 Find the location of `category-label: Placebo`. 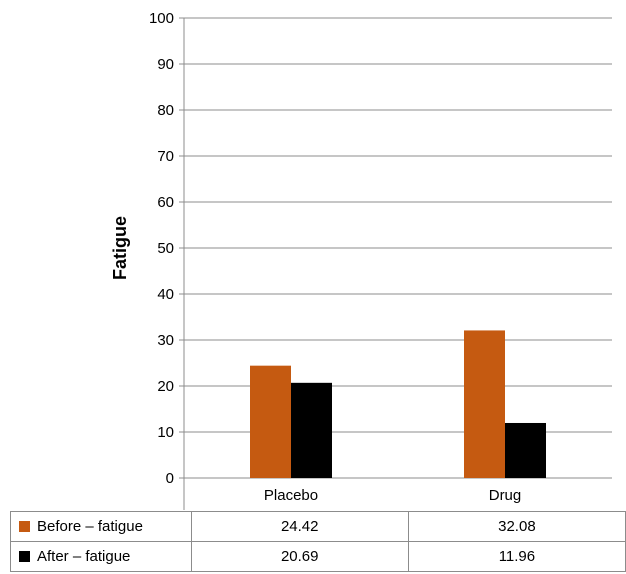

category-label: Placebo is located at coordinates (291, 495).